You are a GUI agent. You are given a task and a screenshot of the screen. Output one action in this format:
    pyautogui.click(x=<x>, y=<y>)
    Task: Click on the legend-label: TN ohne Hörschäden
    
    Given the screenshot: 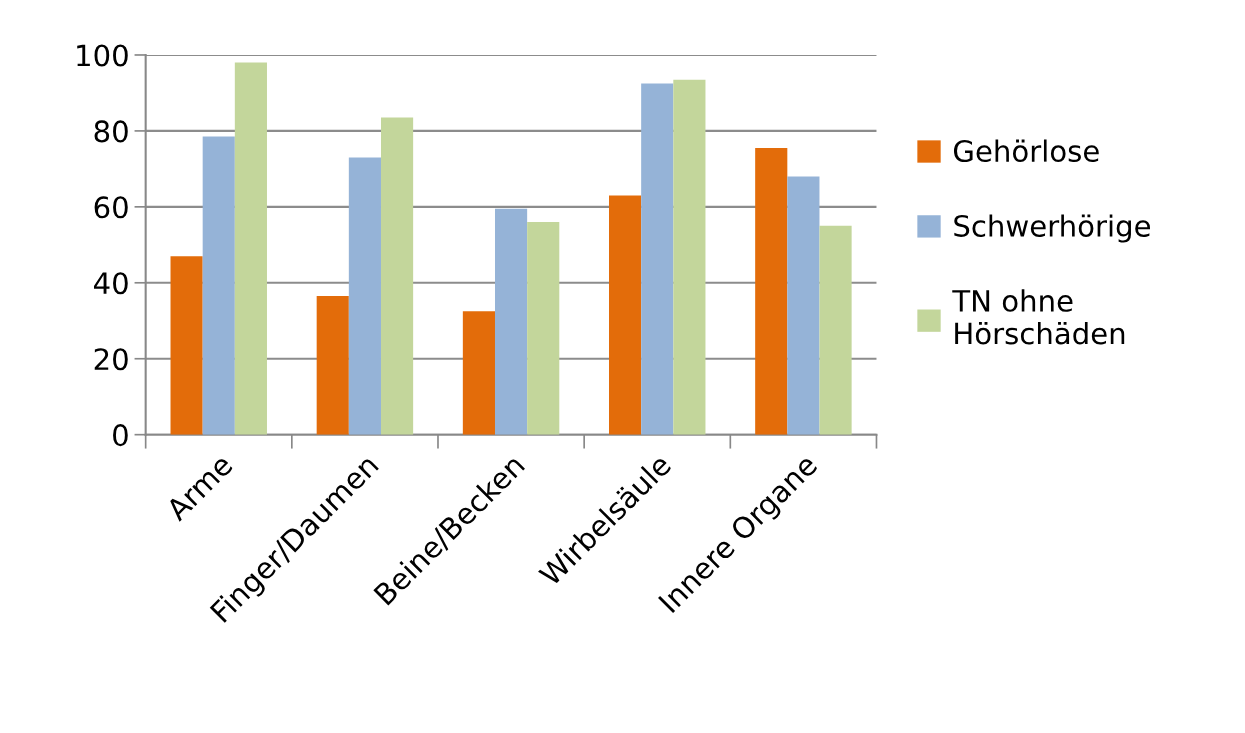 What is the action you would take?
    pyautogui.click(x=1038, y=317)
    